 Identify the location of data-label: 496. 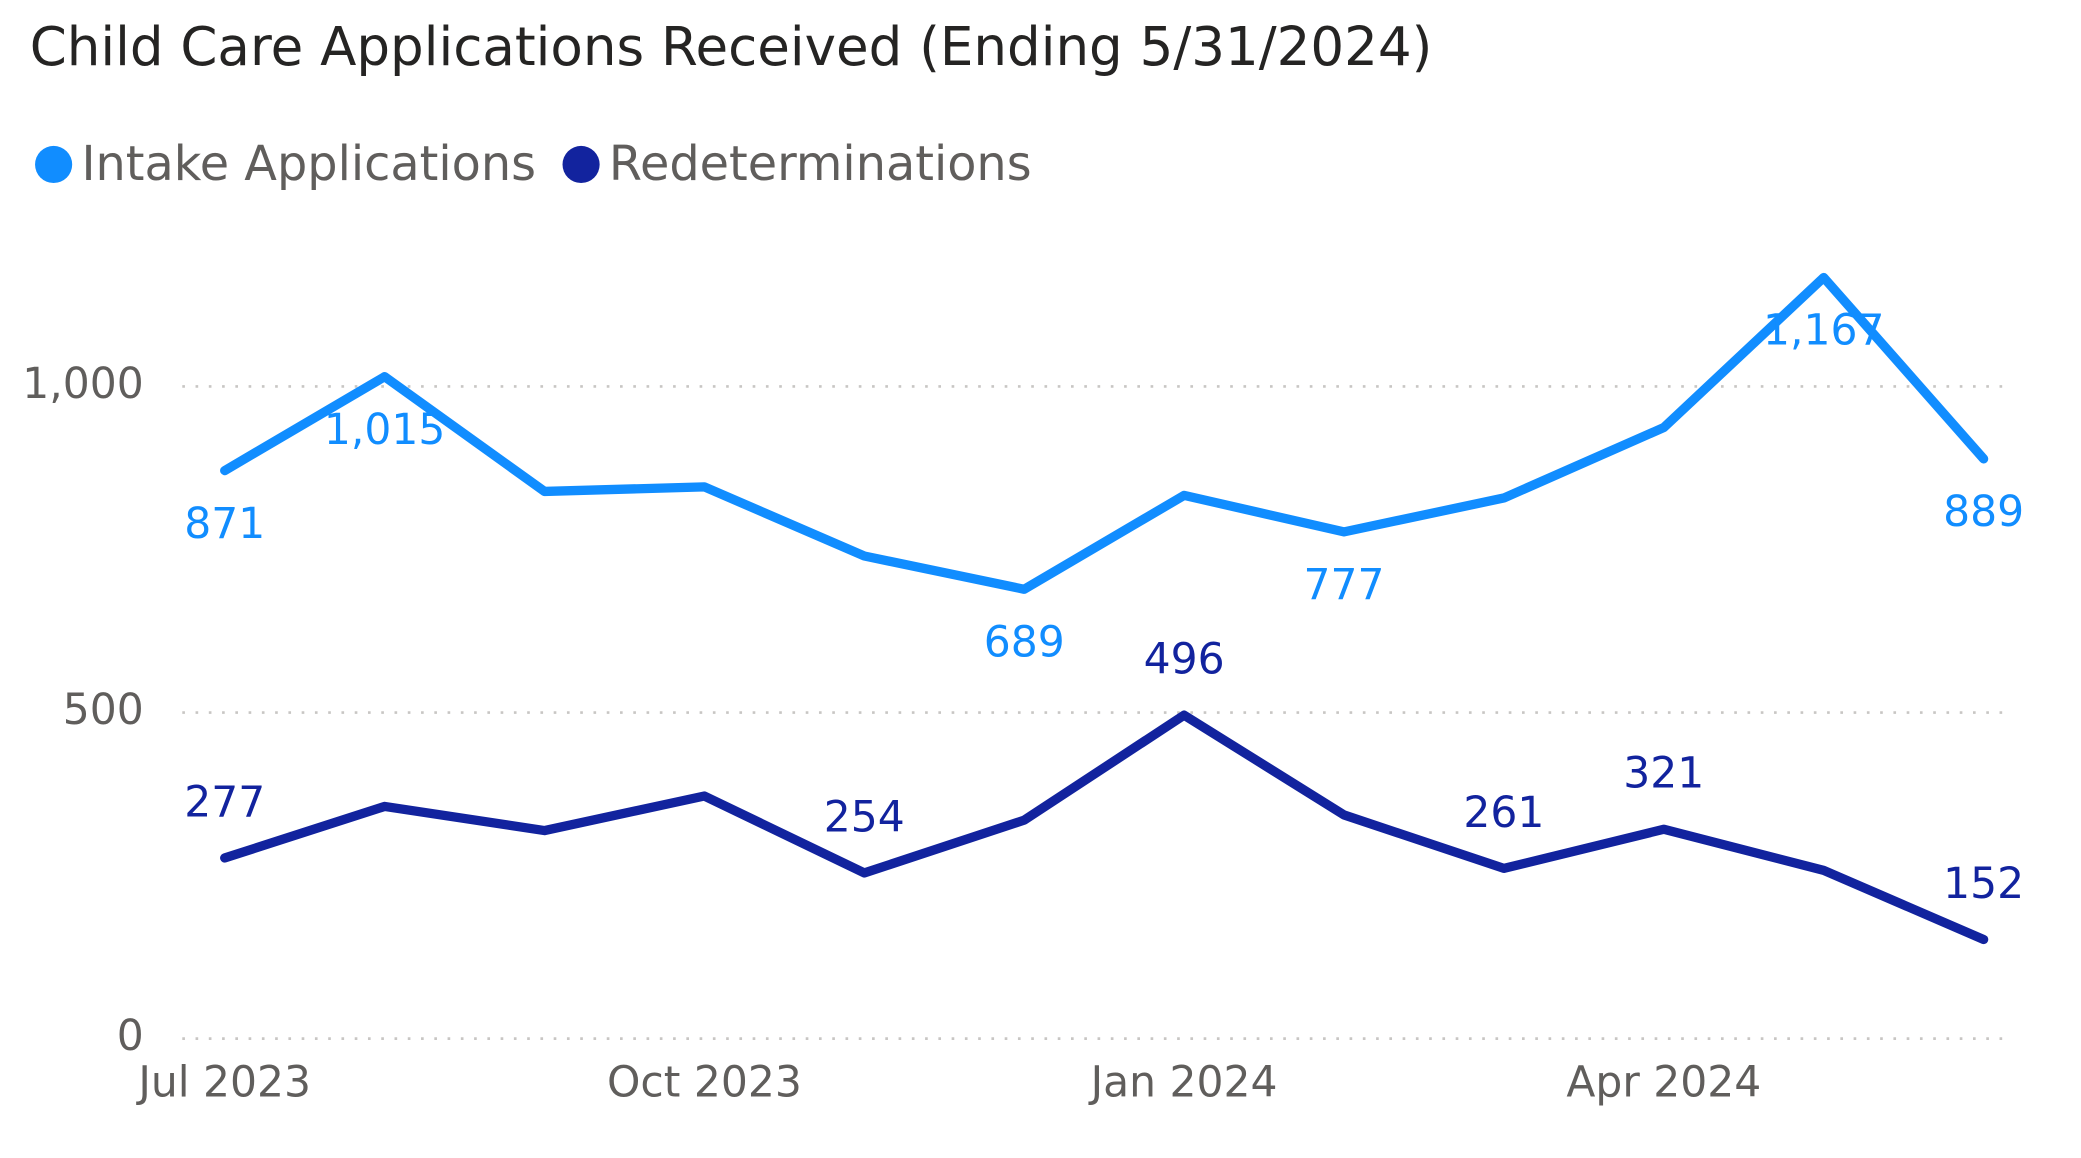
(1184, 660).